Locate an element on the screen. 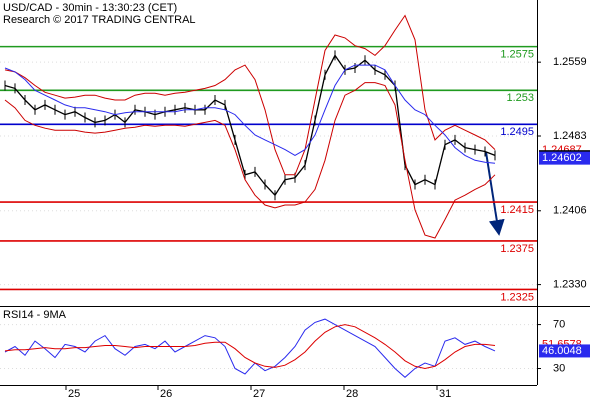 The image size is (590, 400). x-tick-label: 31 is located at coordinates (445, 394).